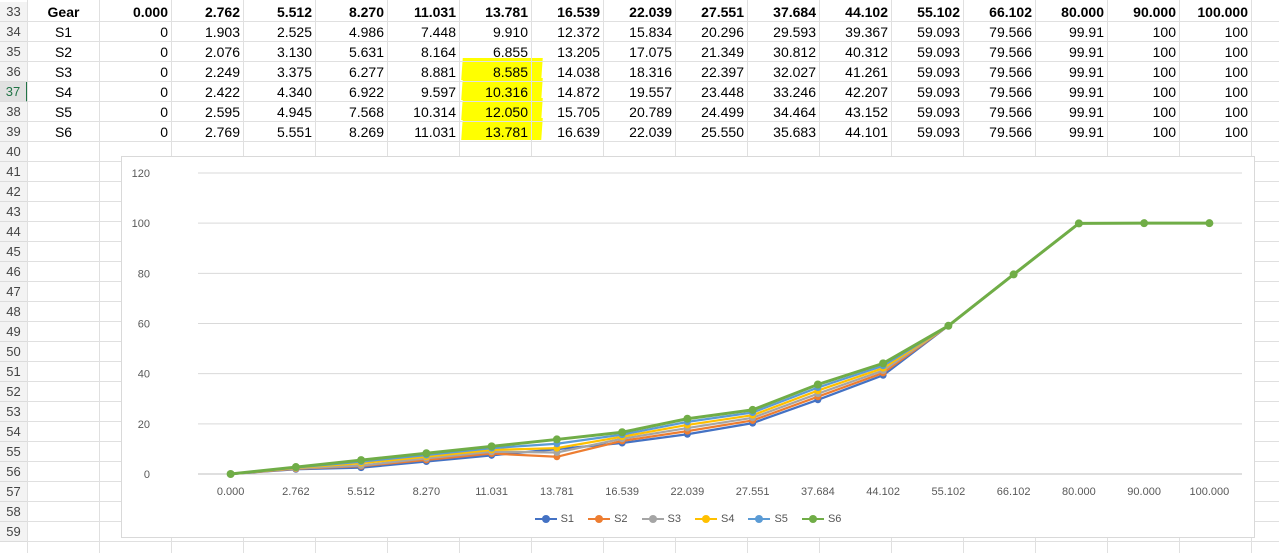  What do you see at coordinates (280, 132) in the screenshot?
I see `data-cell: 5.551` at bounding box center [280, 132].